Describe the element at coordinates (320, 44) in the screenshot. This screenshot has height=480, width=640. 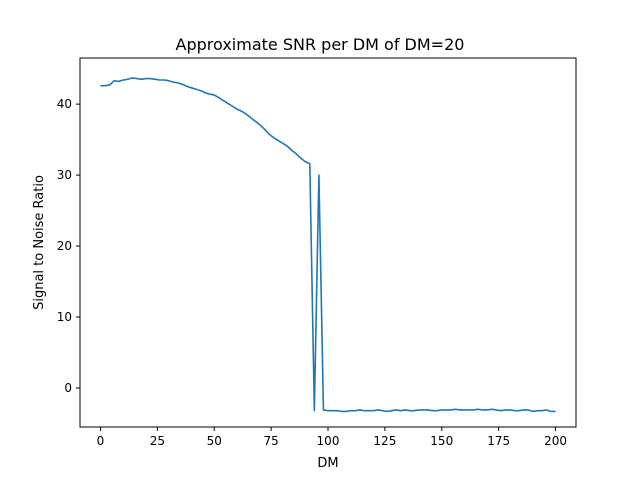
I see `chart-title: Approximate SNR per DM of DM=20` at that location.